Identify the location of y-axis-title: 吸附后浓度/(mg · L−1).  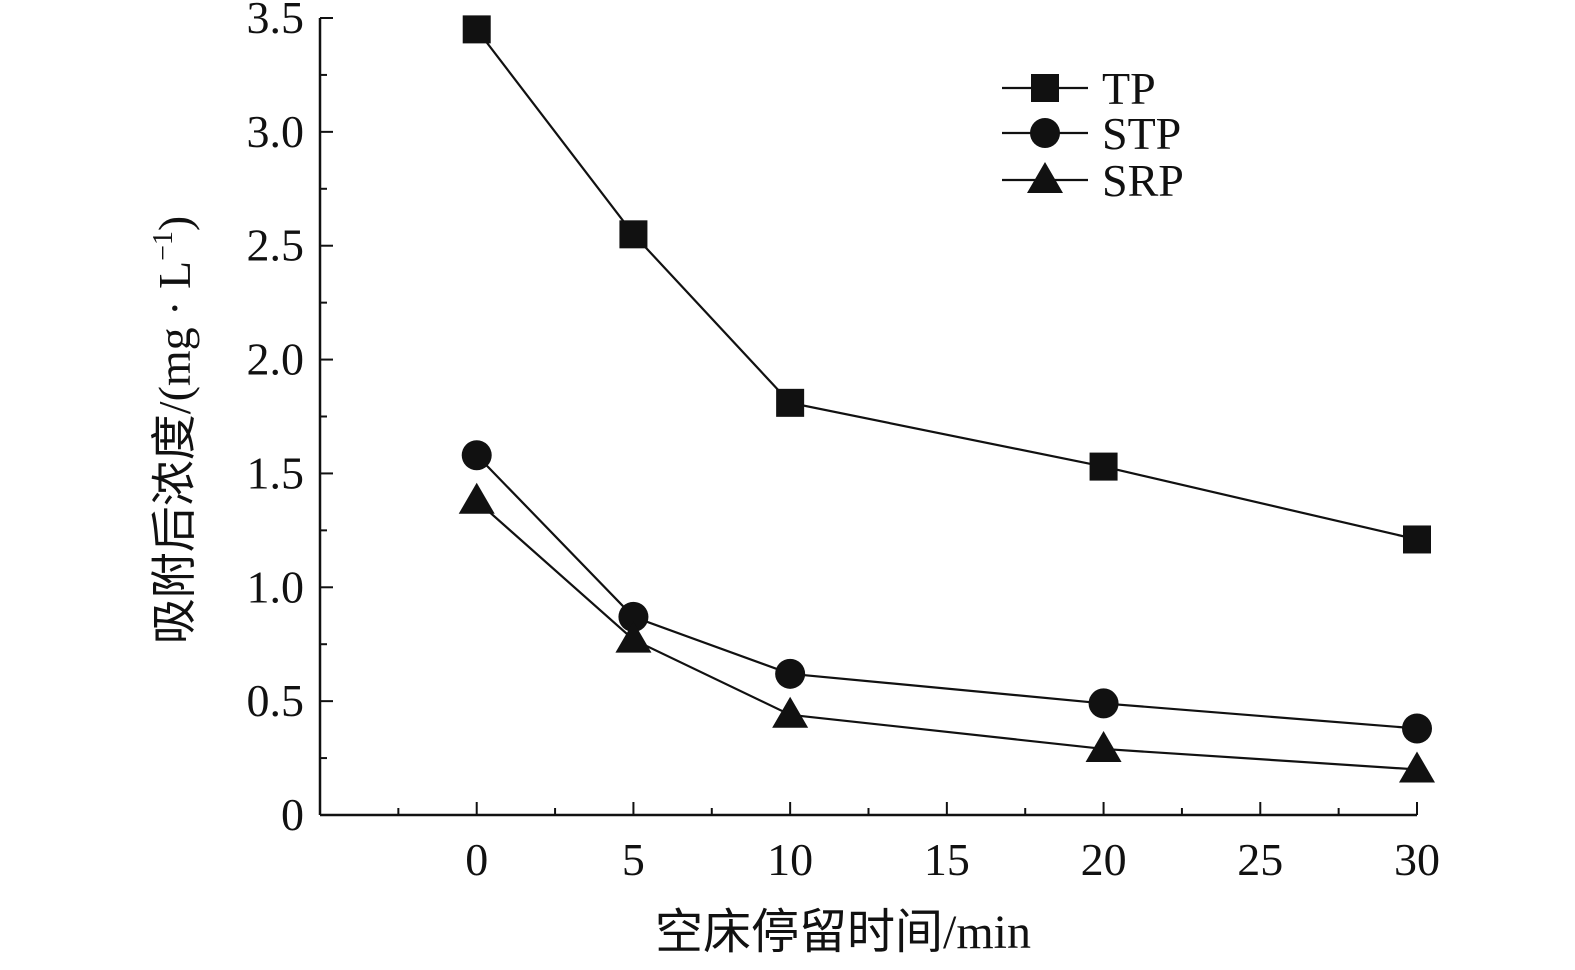
(174, 430).